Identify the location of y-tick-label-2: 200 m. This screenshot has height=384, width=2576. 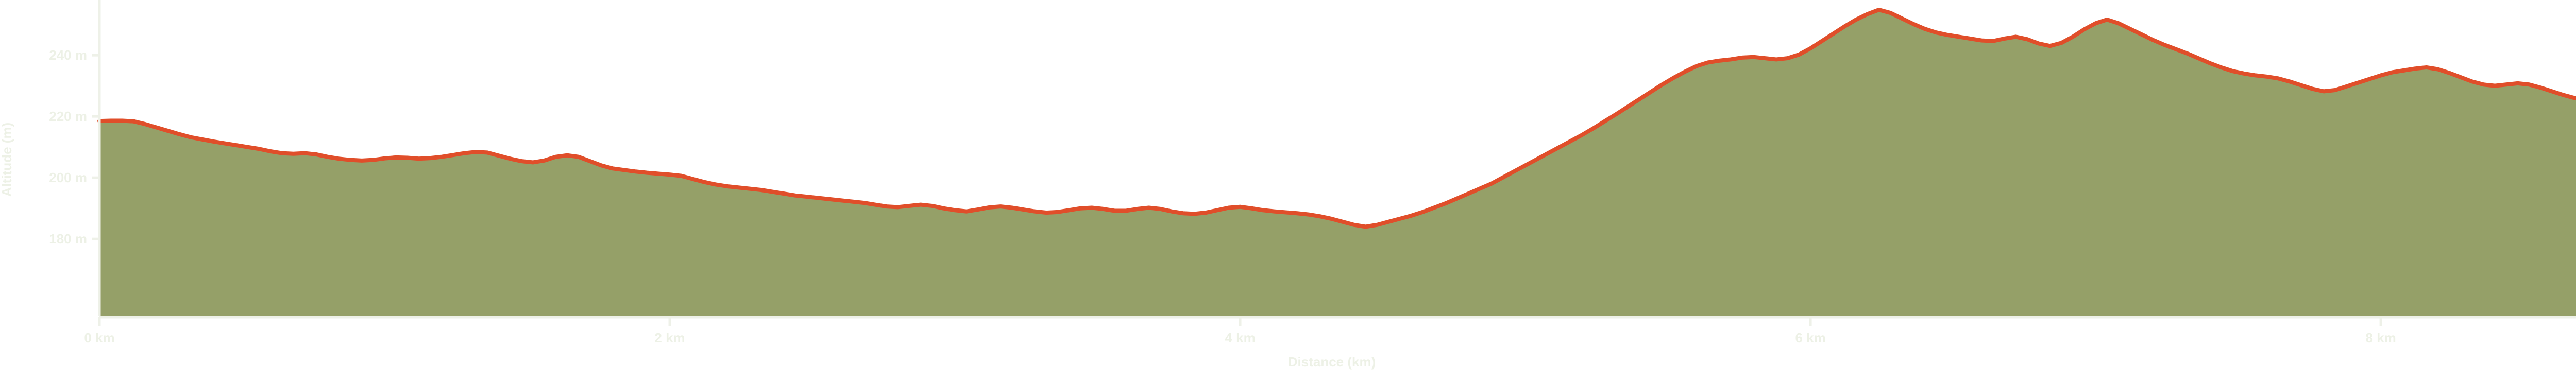
(68, 177).